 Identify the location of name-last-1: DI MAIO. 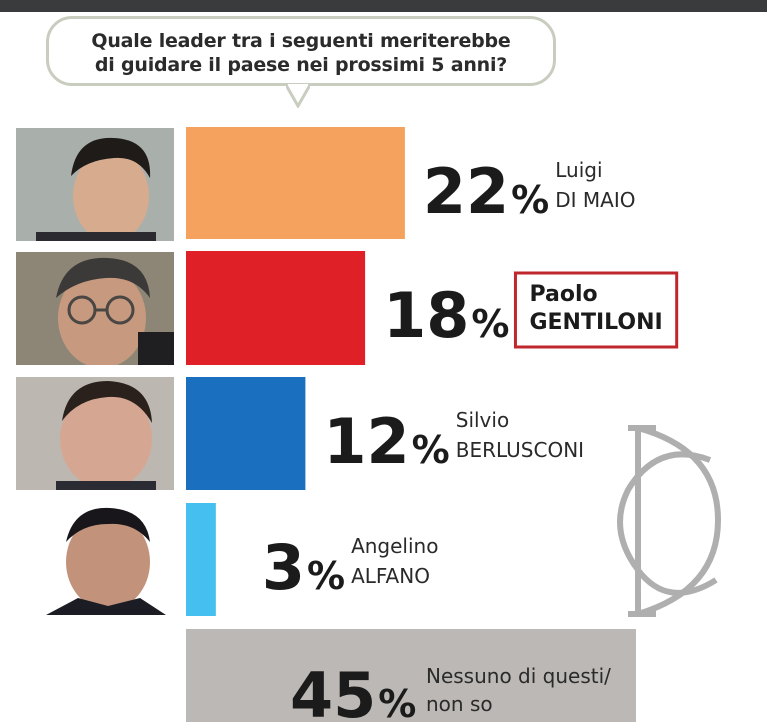
(595, 200).